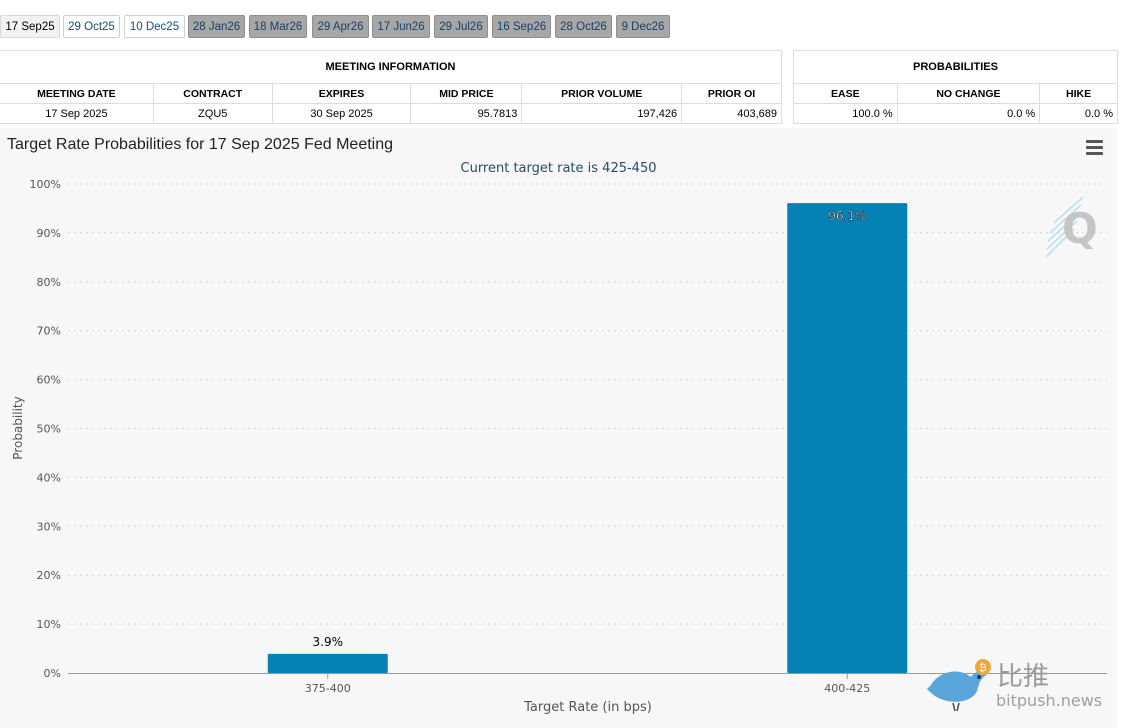 Image resolution: width=1123 pixels, height=728 pixels. Describe the element at coordinates (643, 26) in the screenshot. I see `tab-9-dec26: 9 Dec26` at that location.